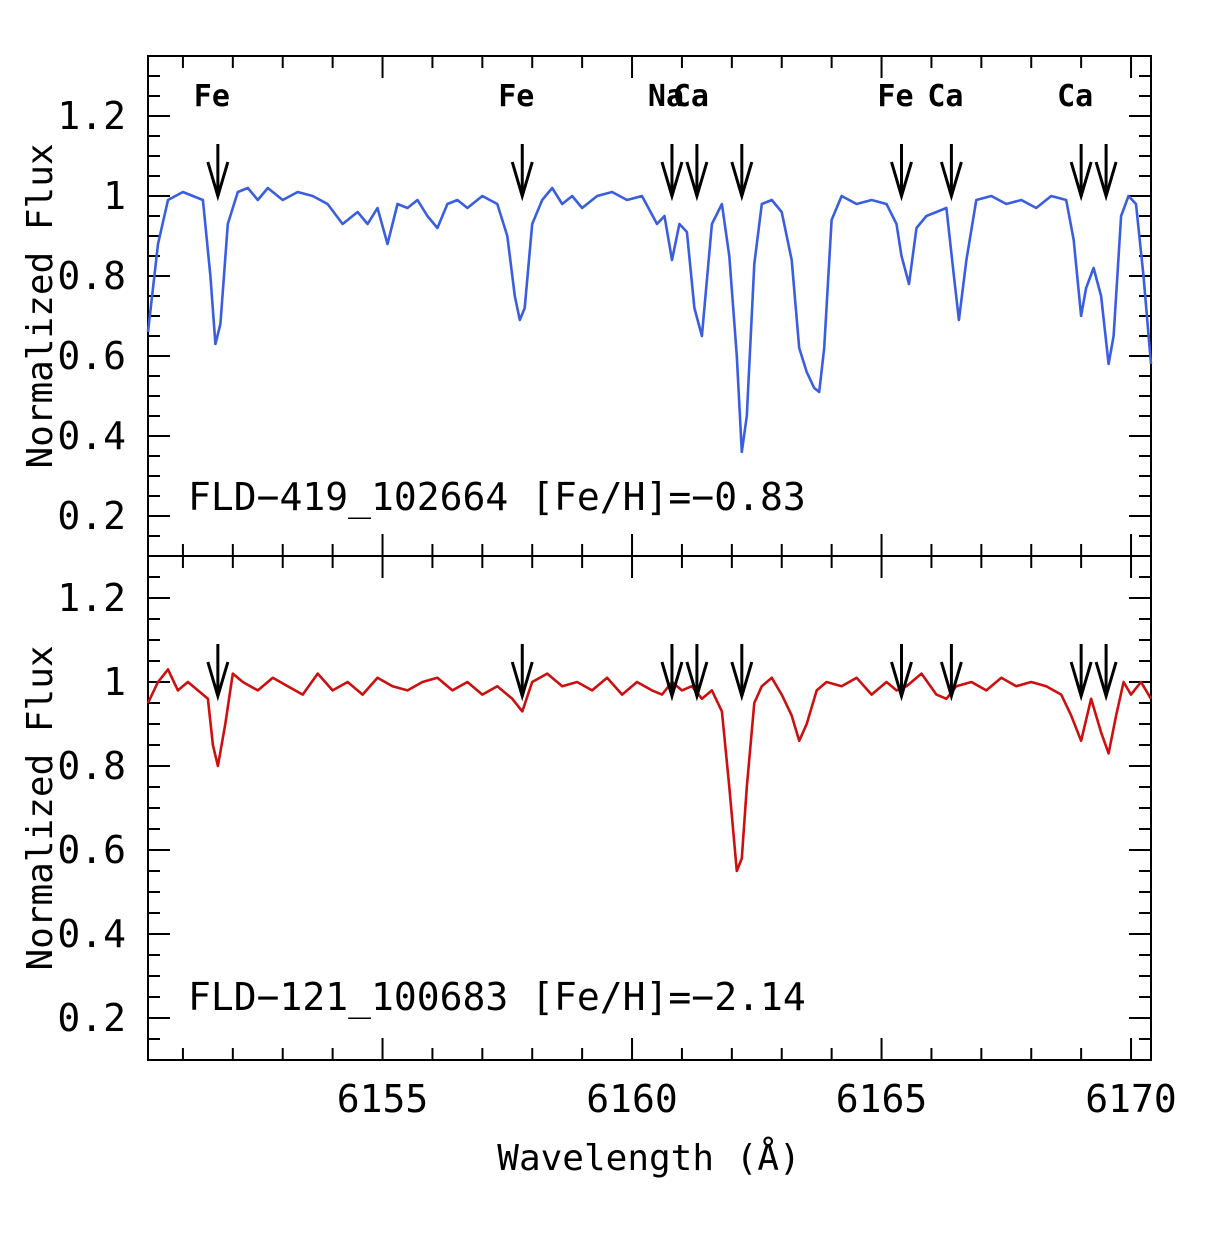  What do you see at coordinates (40, 807) in the screenshot?
I see `bottom-panel-ylabel: Normalized Flux` at bounding box center [40, 807].